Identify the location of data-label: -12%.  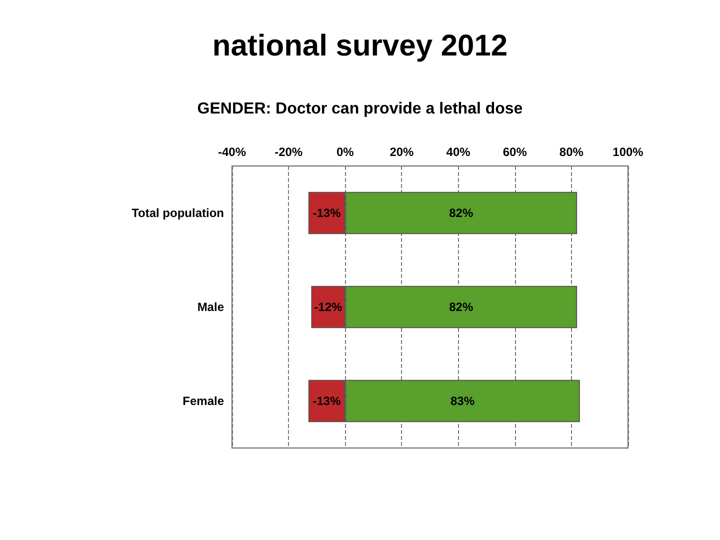
(328, 307).